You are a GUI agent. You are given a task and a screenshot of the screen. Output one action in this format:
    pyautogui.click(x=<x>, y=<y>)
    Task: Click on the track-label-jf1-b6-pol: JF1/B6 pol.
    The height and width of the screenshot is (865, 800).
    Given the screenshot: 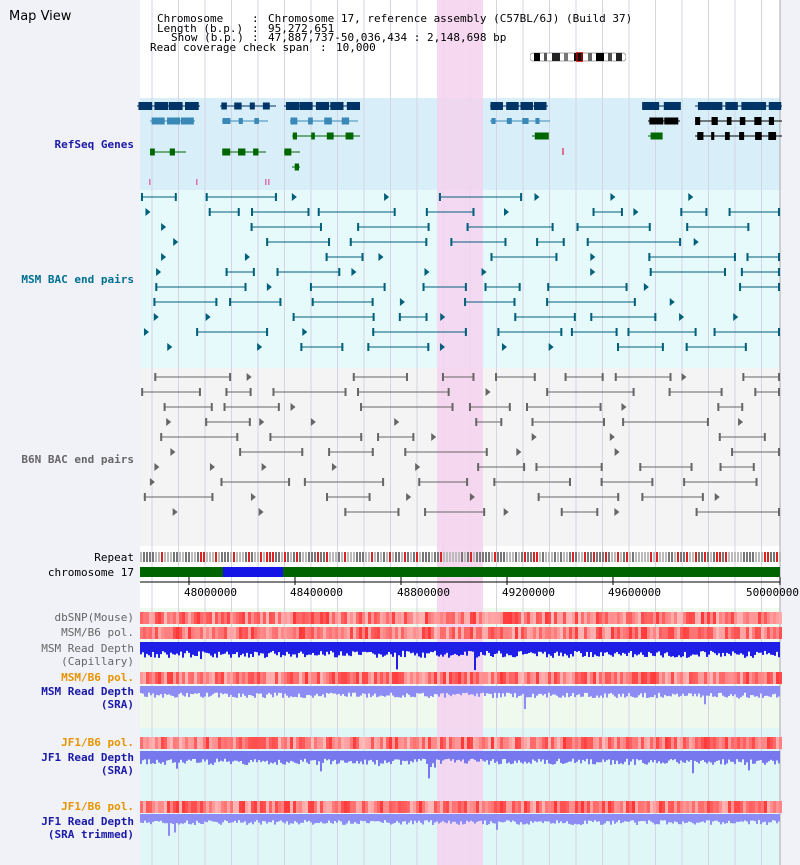 What is the action you would take?
    pyautogui.click(x=97, y=742)
    